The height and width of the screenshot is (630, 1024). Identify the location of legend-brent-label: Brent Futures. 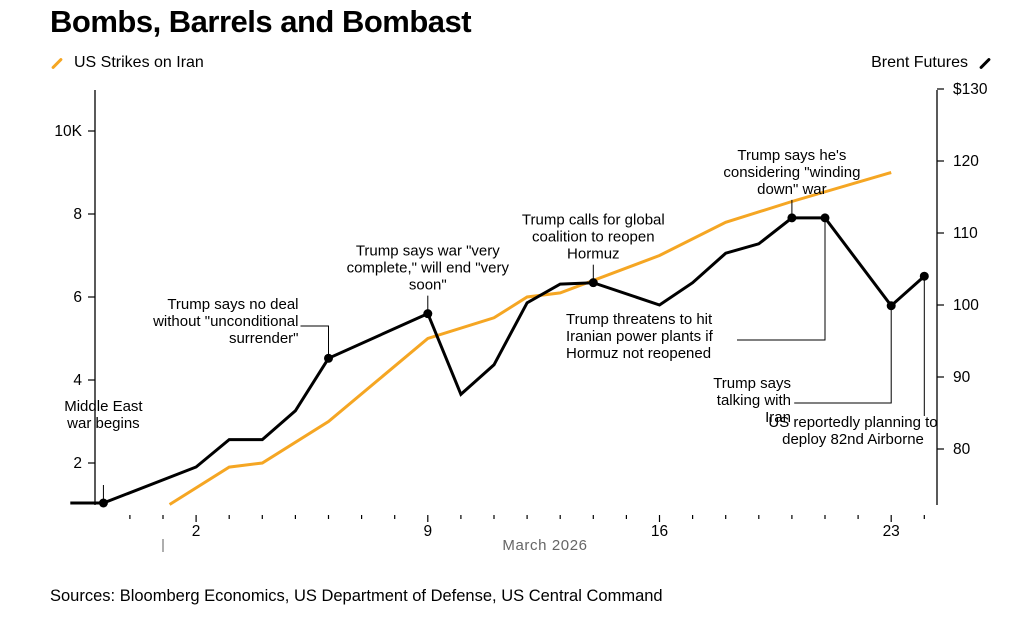
(919, 62).